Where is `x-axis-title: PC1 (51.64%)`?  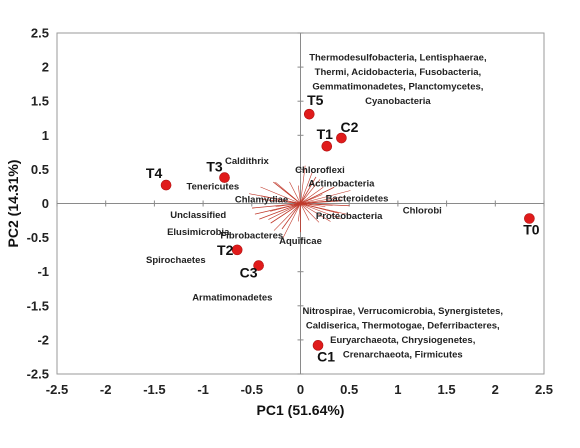
x-axis-title: PC1 (51.64%) is located at coordinates (301, 410).